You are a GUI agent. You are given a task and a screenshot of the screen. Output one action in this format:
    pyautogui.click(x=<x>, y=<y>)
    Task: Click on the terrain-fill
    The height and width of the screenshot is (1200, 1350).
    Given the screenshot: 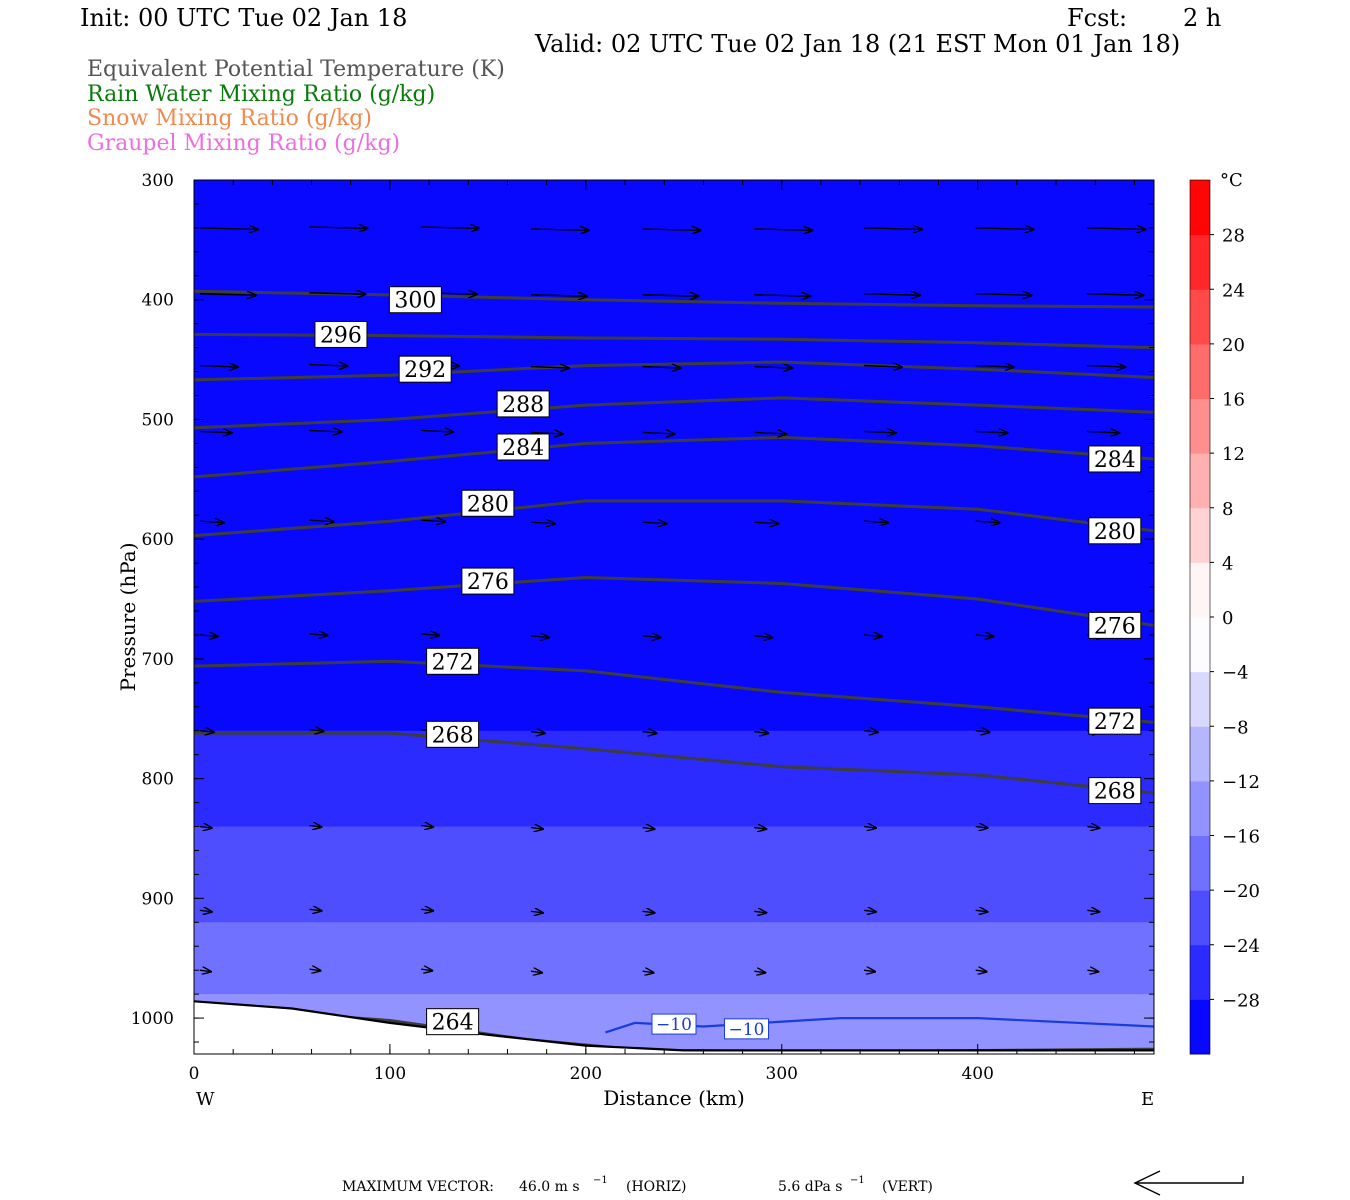 What is the action you would take?
    pyautogui.click(x=674, y=1027)
    